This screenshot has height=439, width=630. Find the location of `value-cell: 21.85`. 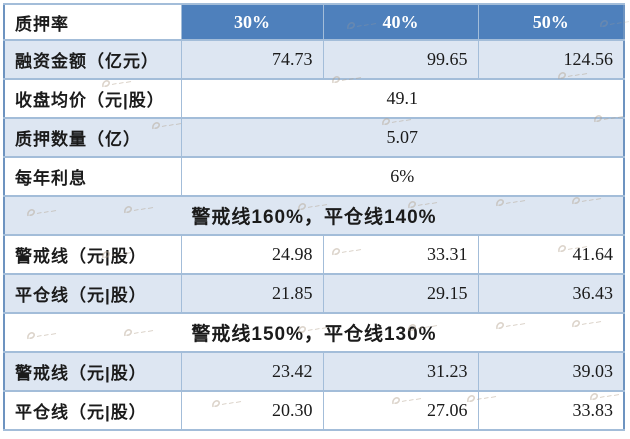

value-cell: 21.85 is located at coordinates (252, 293).